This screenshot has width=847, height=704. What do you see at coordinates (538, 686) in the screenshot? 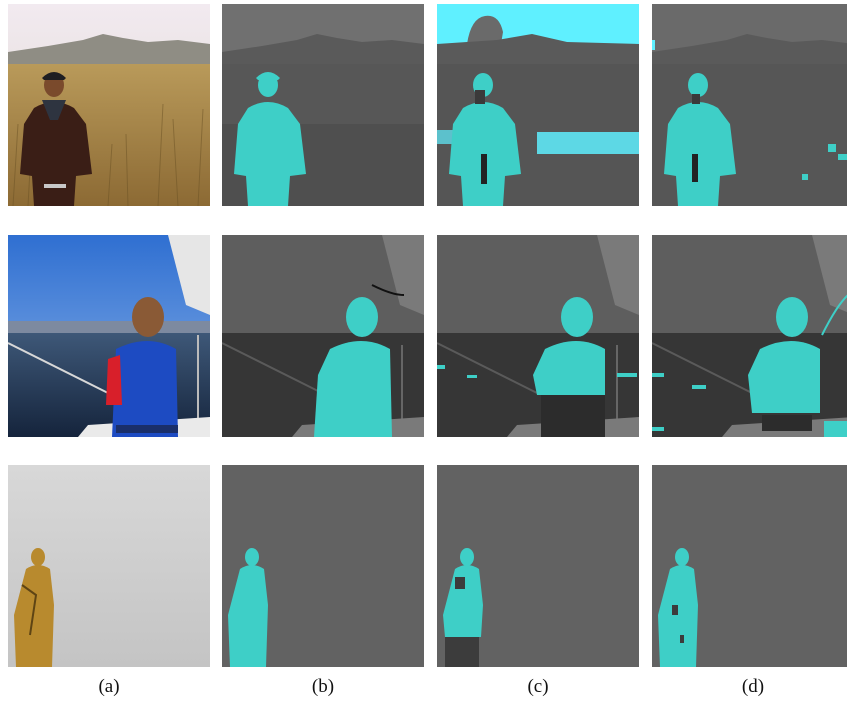
I see `caption-c: (c)` at bounding box center [538, 686].